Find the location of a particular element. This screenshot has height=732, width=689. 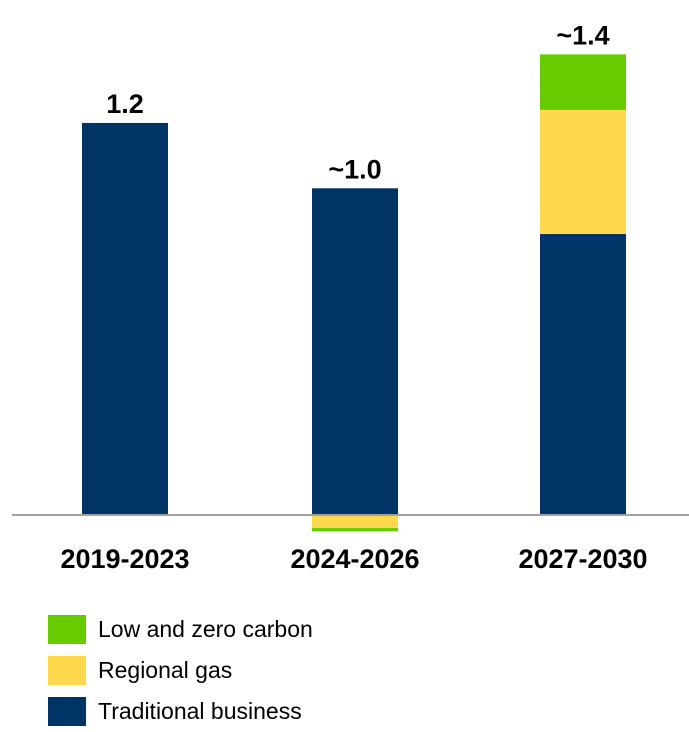

legend-swatch-regional-gas is located at coordinates (67, 670).